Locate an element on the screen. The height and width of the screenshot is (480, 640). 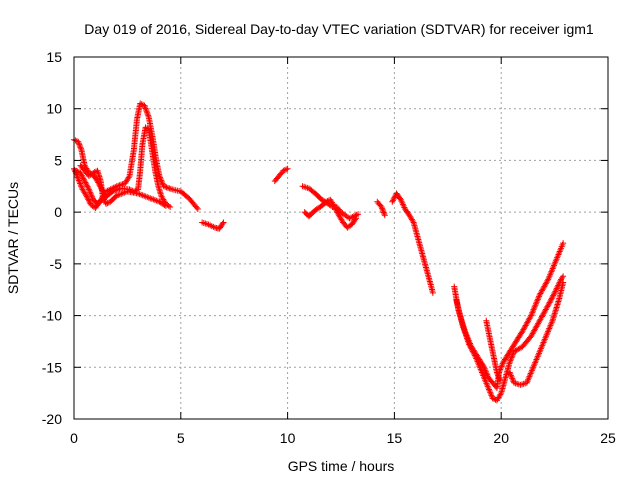
y-tick-label: 5 is located at coordinates (58, 160).